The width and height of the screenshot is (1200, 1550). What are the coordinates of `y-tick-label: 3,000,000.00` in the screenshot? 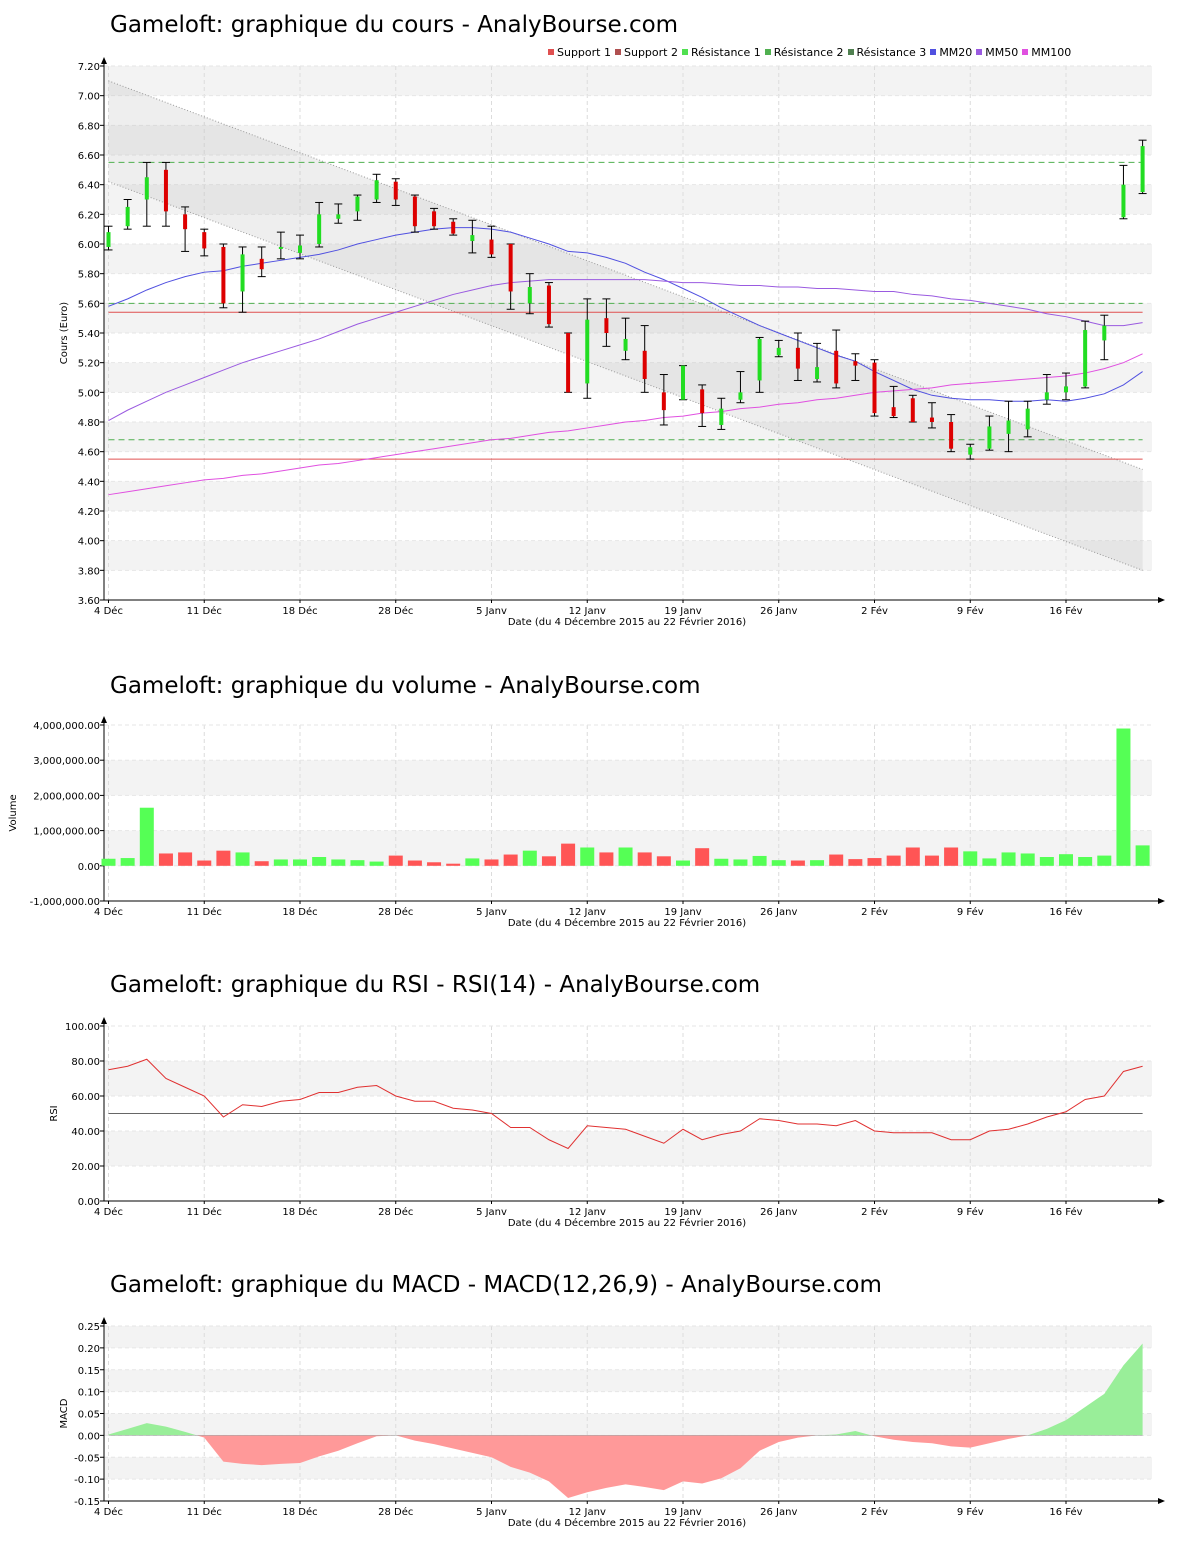 It's located at (66, 761).